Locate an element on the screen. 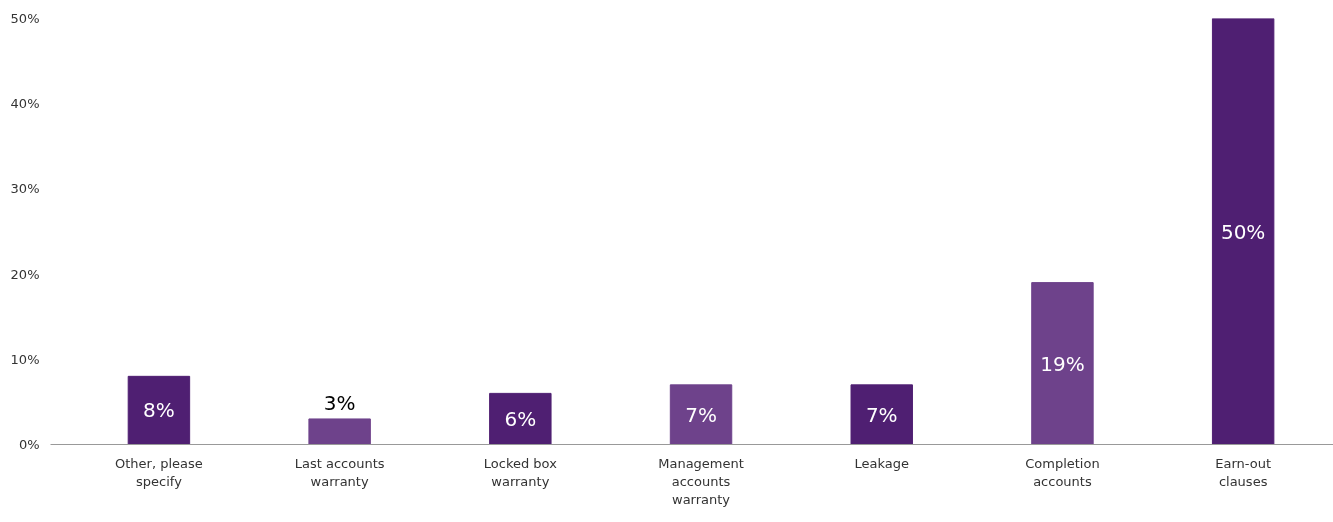 The height and width of the screenshot is (522, 1333). x-tick-label: Other, please specify is located at coordinates (159, 472).